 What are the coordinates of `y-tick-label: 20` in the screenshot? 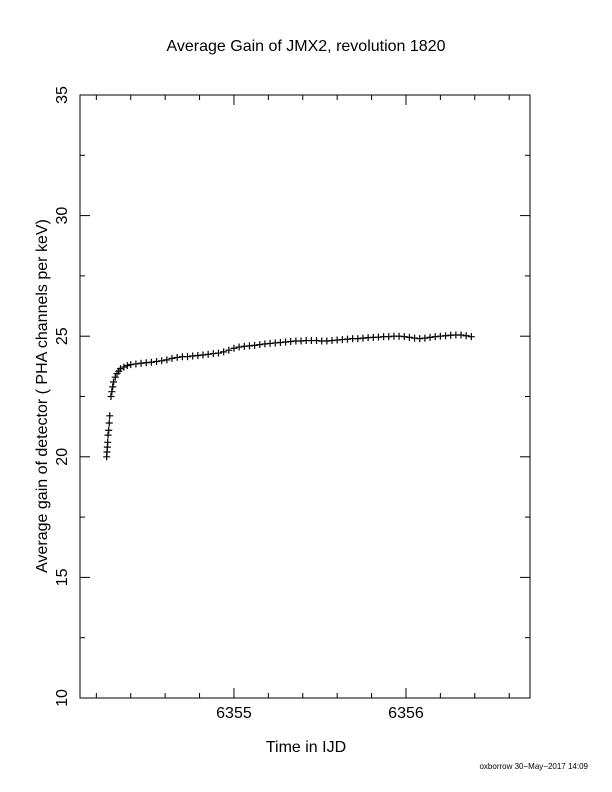 It's located at (62, 457).